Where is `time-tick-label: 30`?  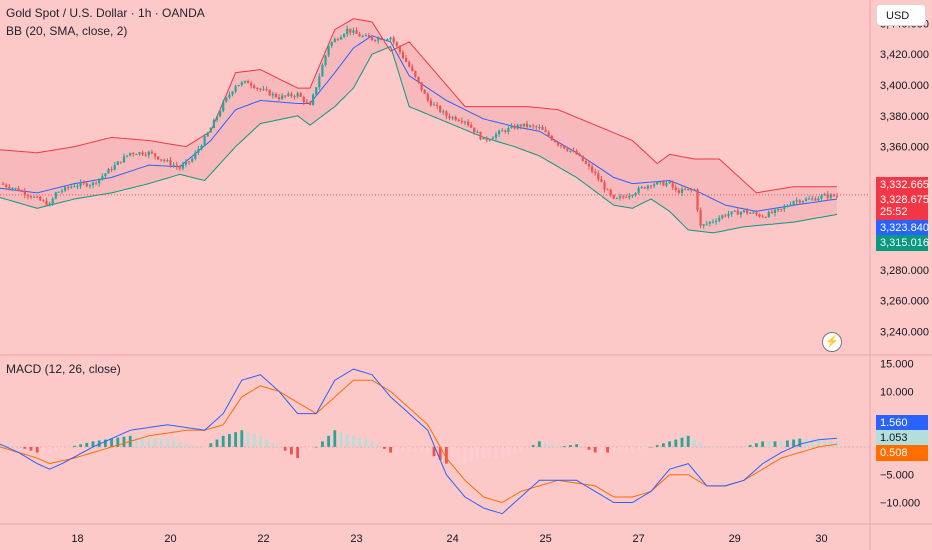
time-tick-label: 30 is located at coordinates (821, 539).